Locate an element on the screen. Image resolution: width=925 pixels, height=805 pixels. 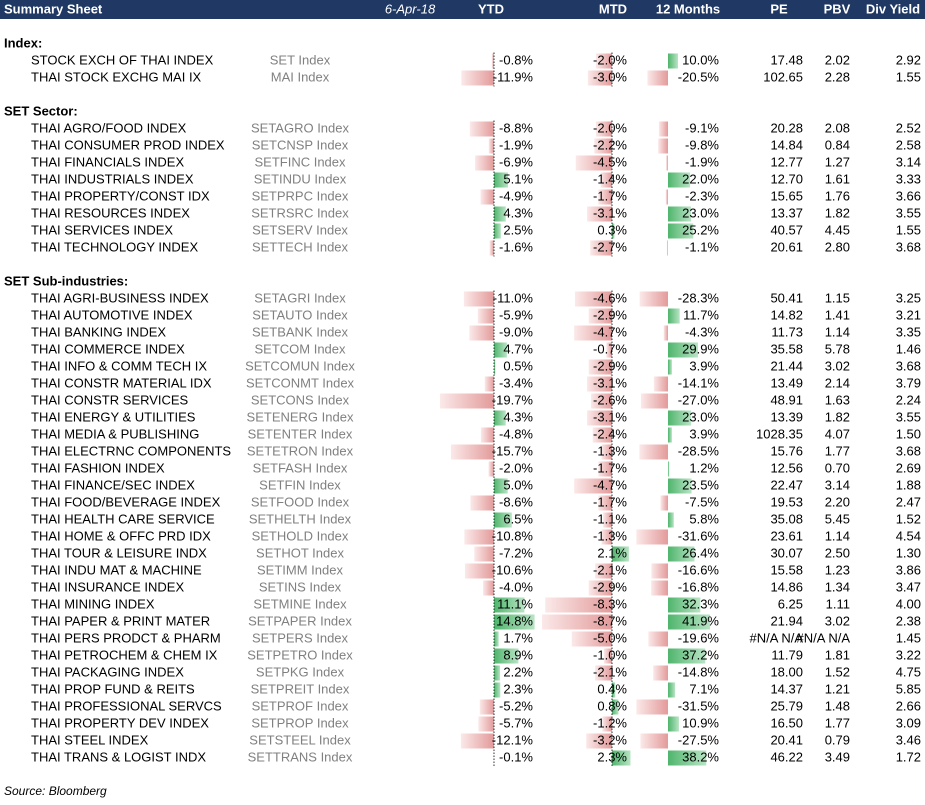
index-name: THAI SERVICES INDEX is located at coordinates (102, 229).